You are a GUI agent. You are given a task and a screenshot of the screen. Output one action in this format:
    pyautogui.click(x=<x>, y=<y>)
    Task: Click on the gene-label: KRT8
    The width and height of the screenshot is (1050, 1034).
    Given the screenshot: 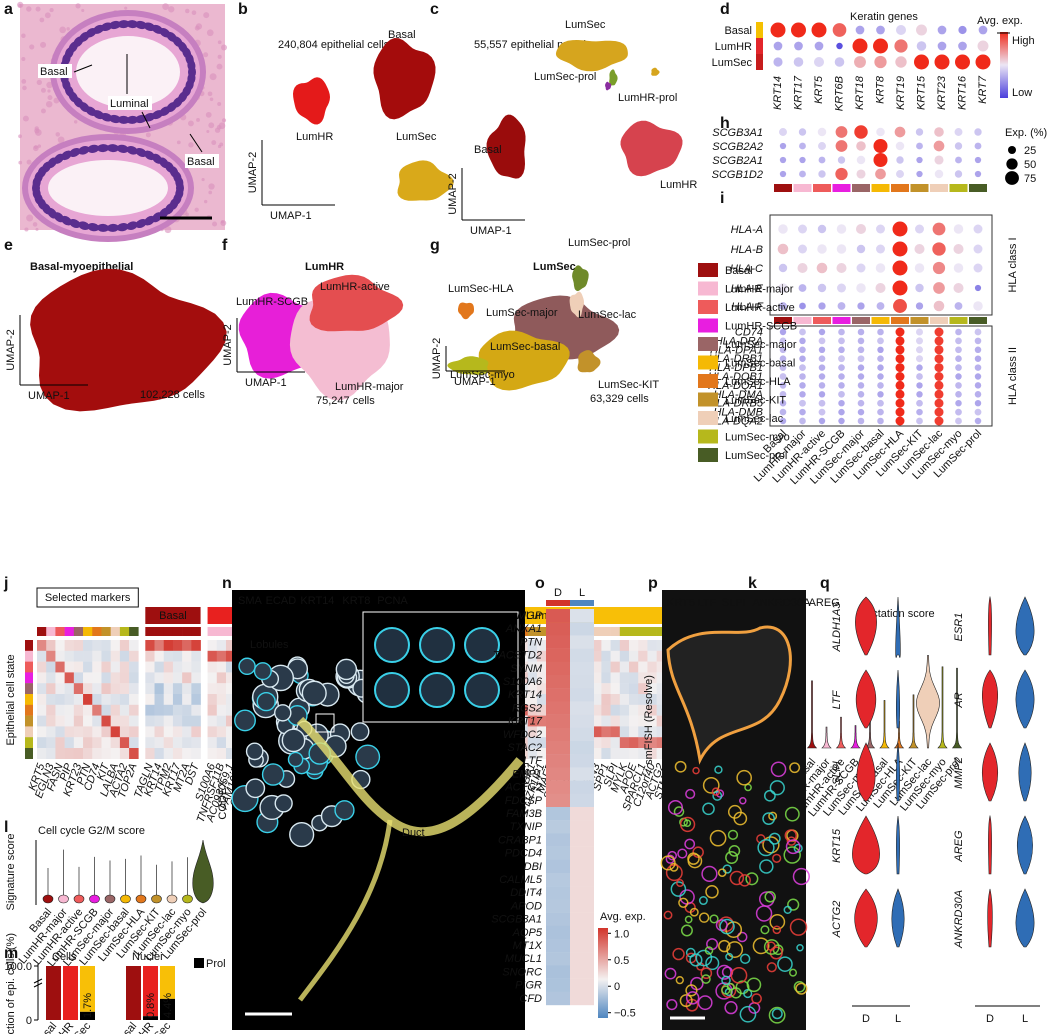 What is the action you would take?
    pyautogui.click(x=881, y=89)
    